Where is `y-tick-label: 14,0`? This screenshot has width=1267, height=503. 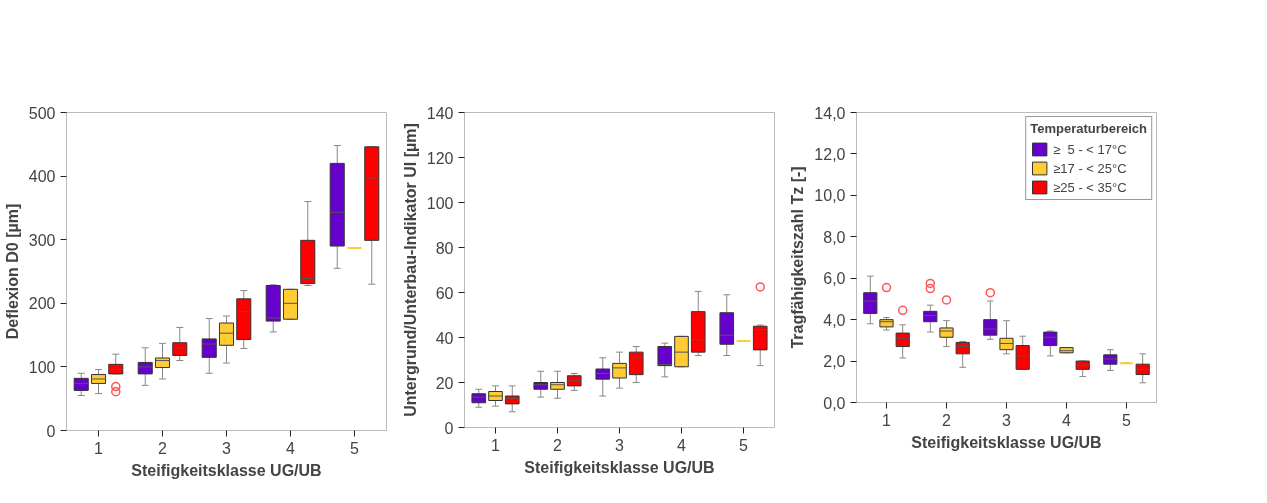
y-tick-label: 14,0 is located at coordinates (830, 113).